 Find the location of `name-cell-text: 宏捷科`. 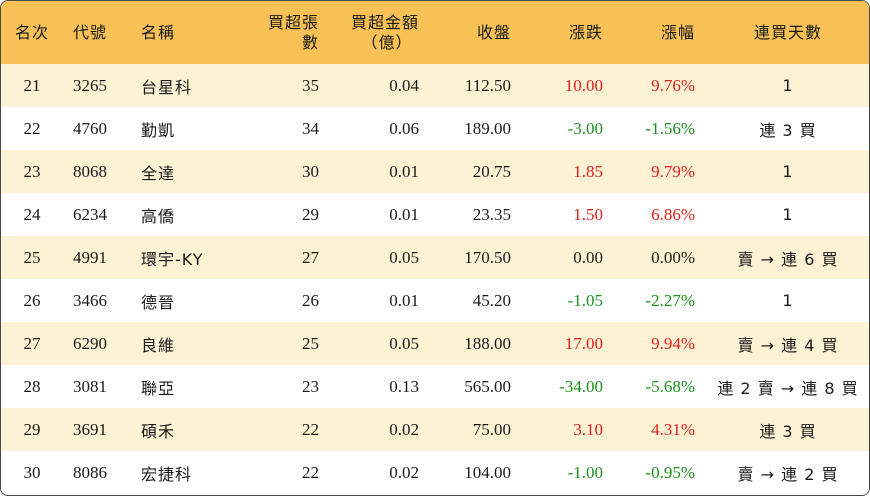

name-cell-text: 宏捷科 is located at coordinates (167, 474).